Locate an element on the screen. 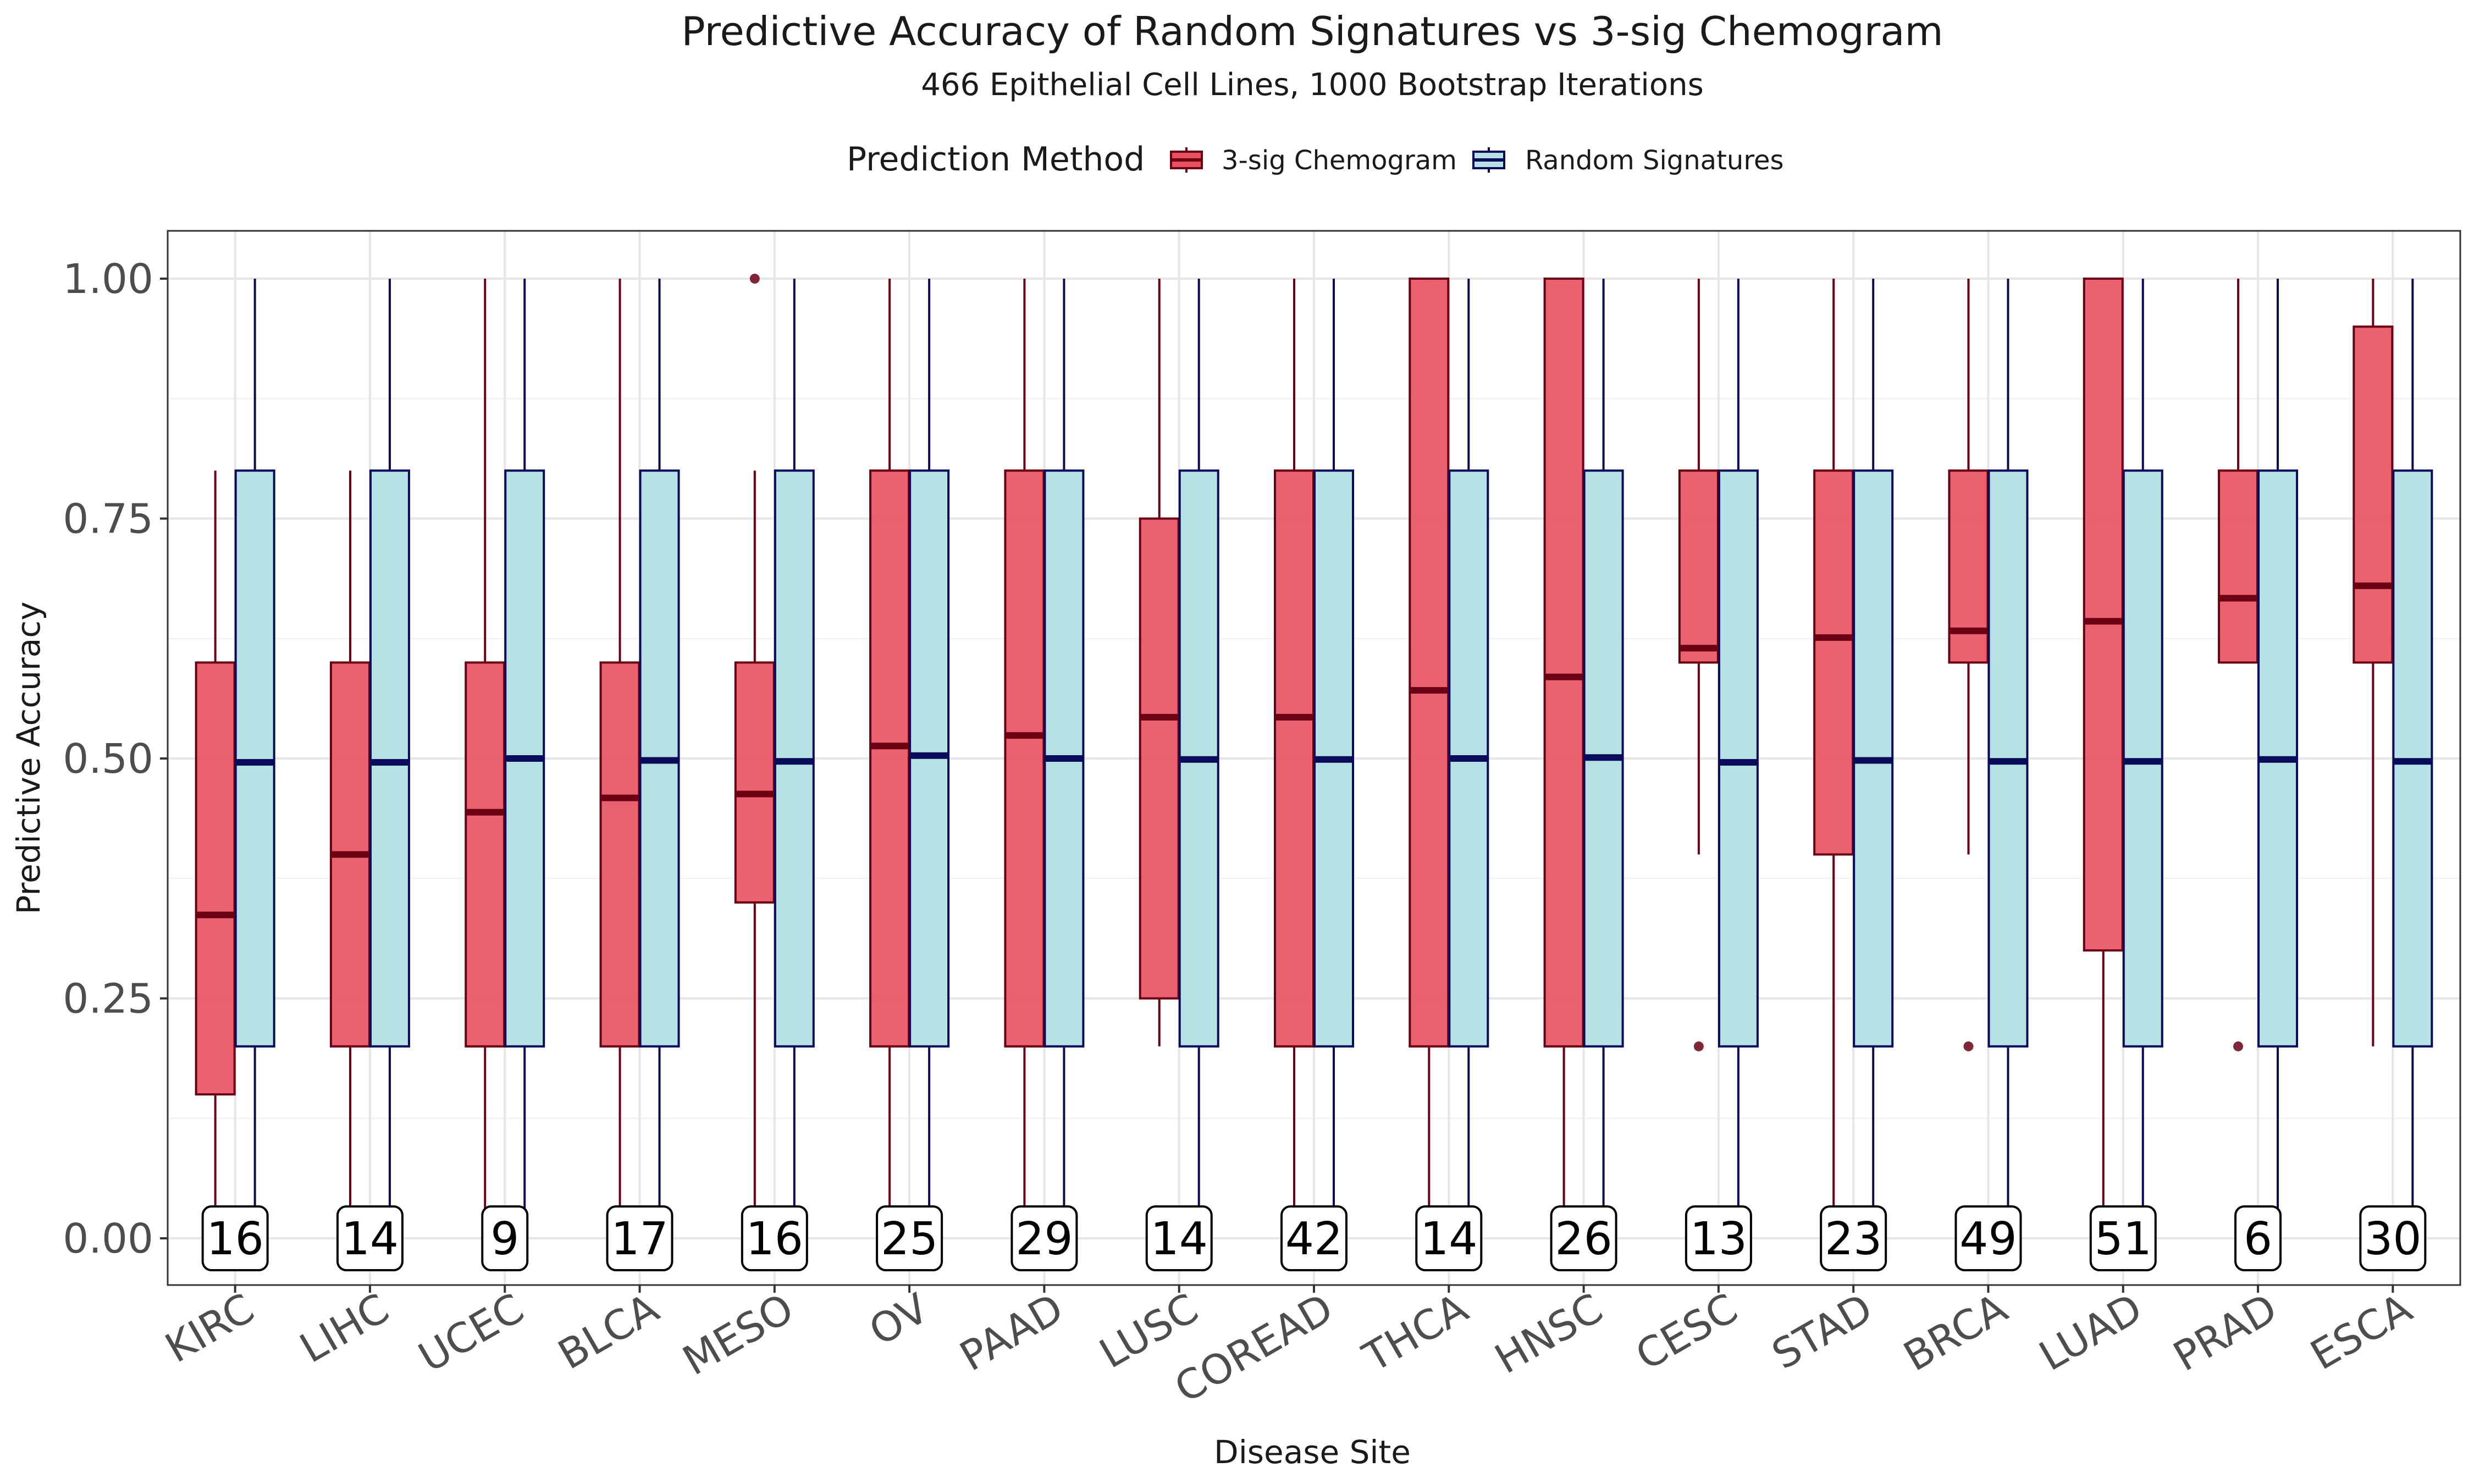  y-tick-label: 1.00 is located at coordinates (108, 279).